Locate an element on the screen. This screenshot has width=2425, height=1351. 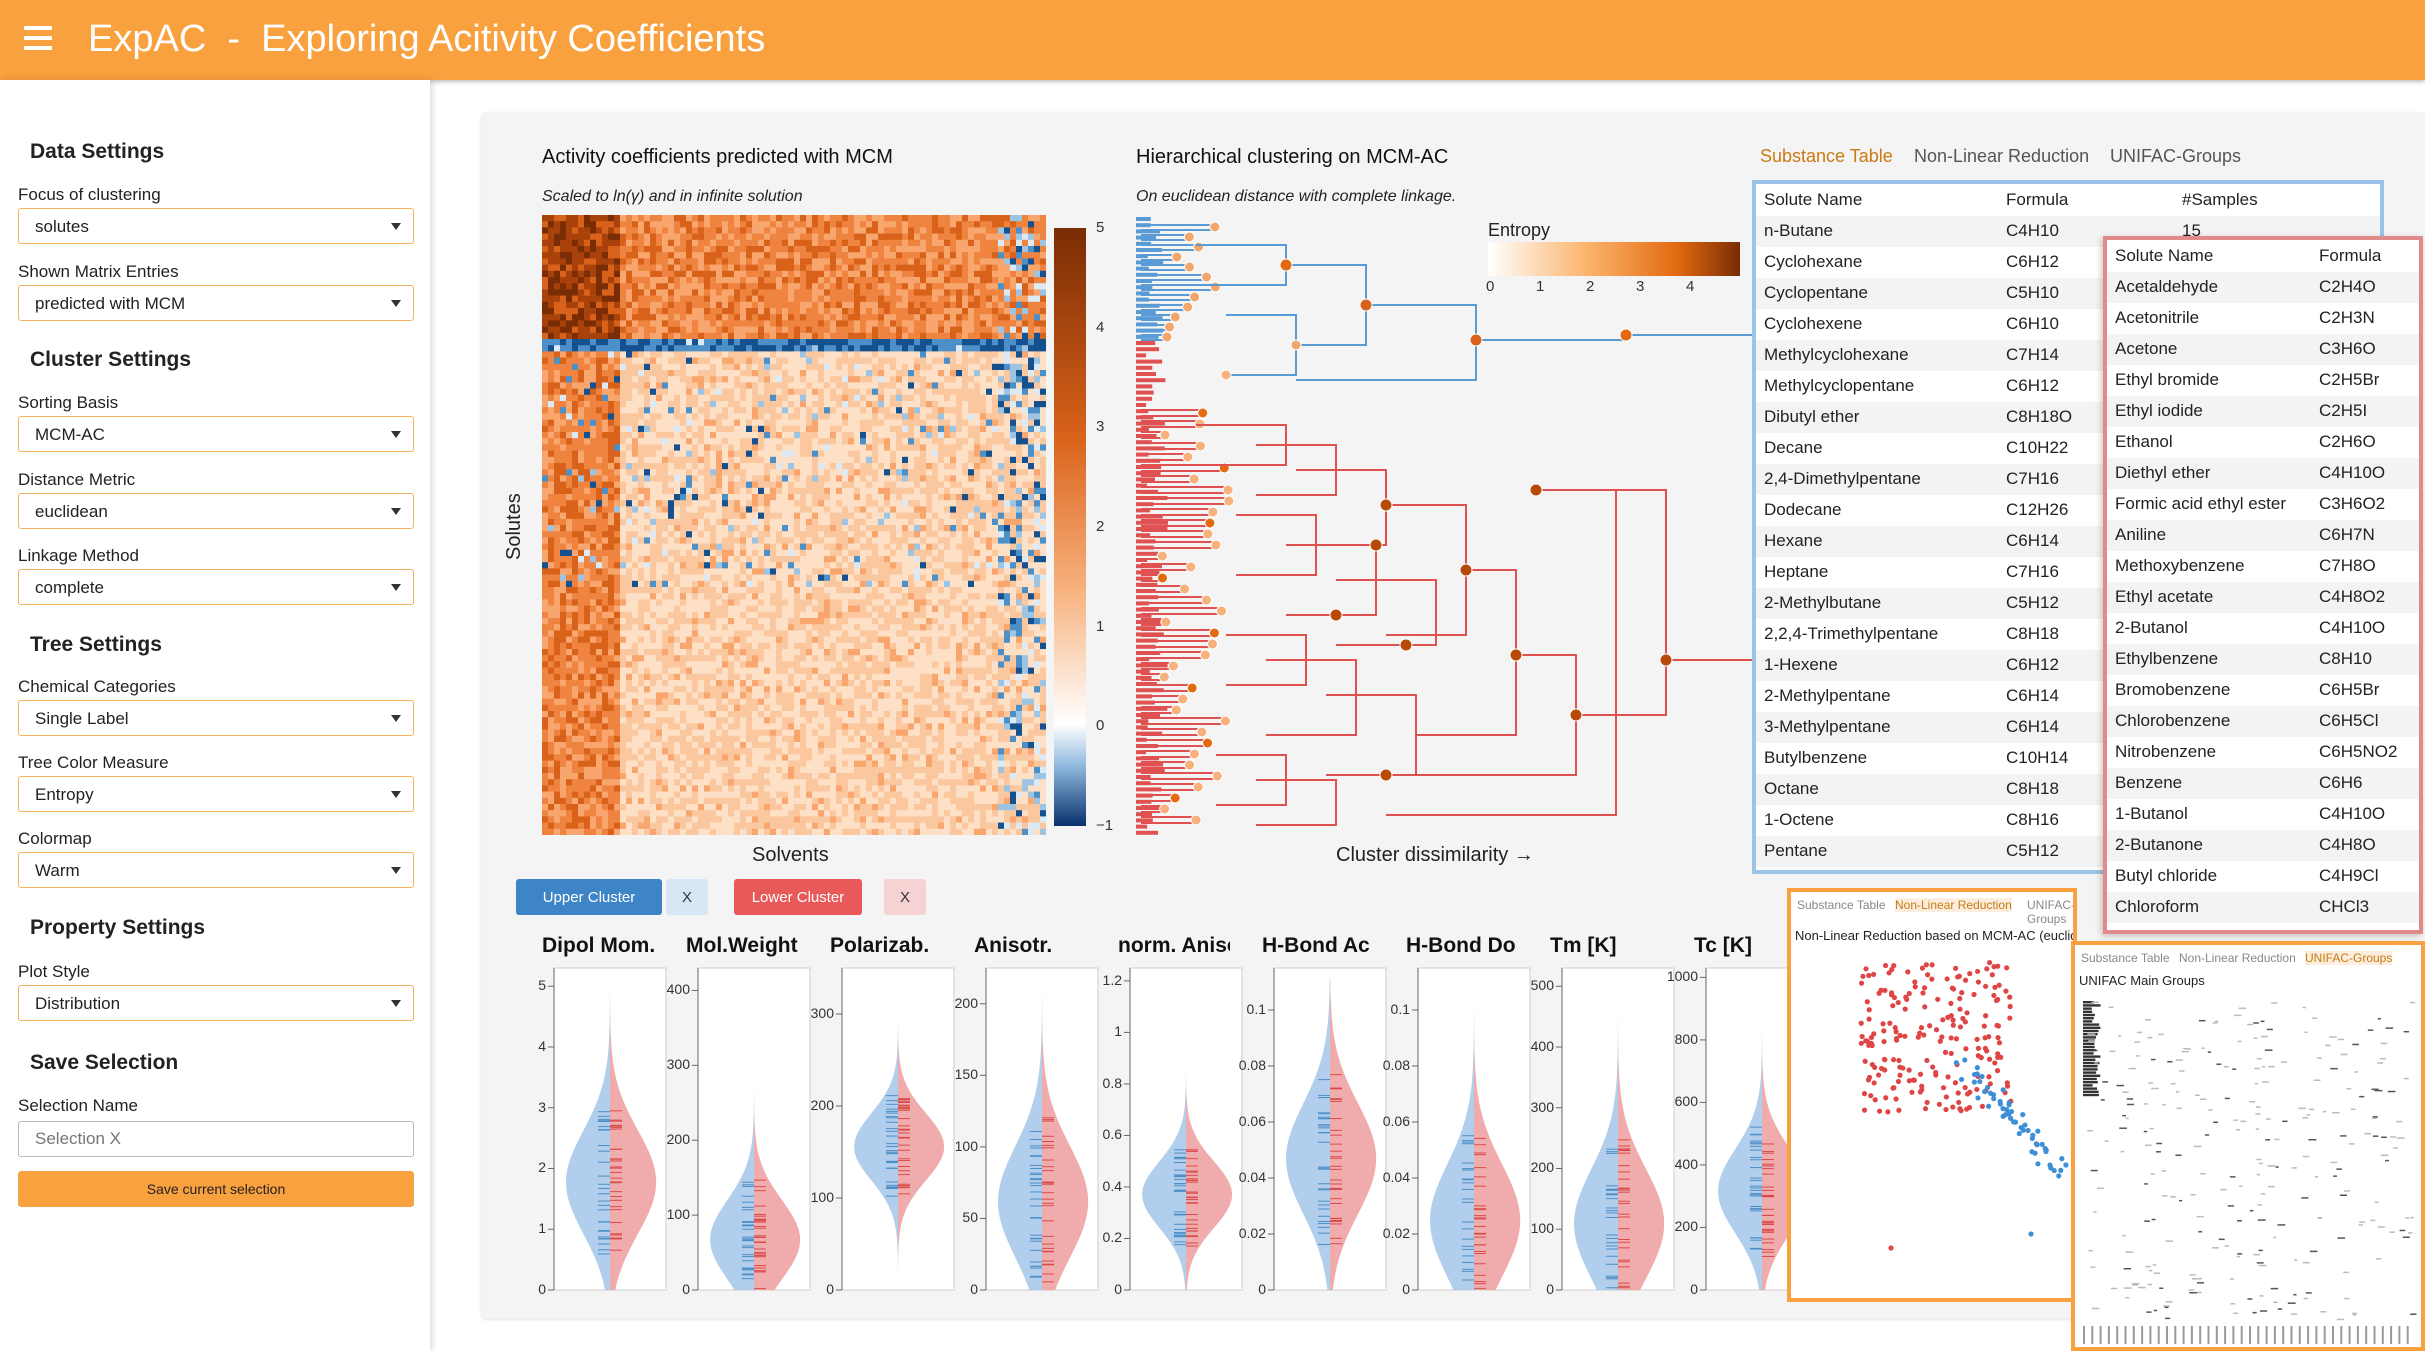
table-row: Methoxybenzene C7H8O is located at coordinates (2263, 566).